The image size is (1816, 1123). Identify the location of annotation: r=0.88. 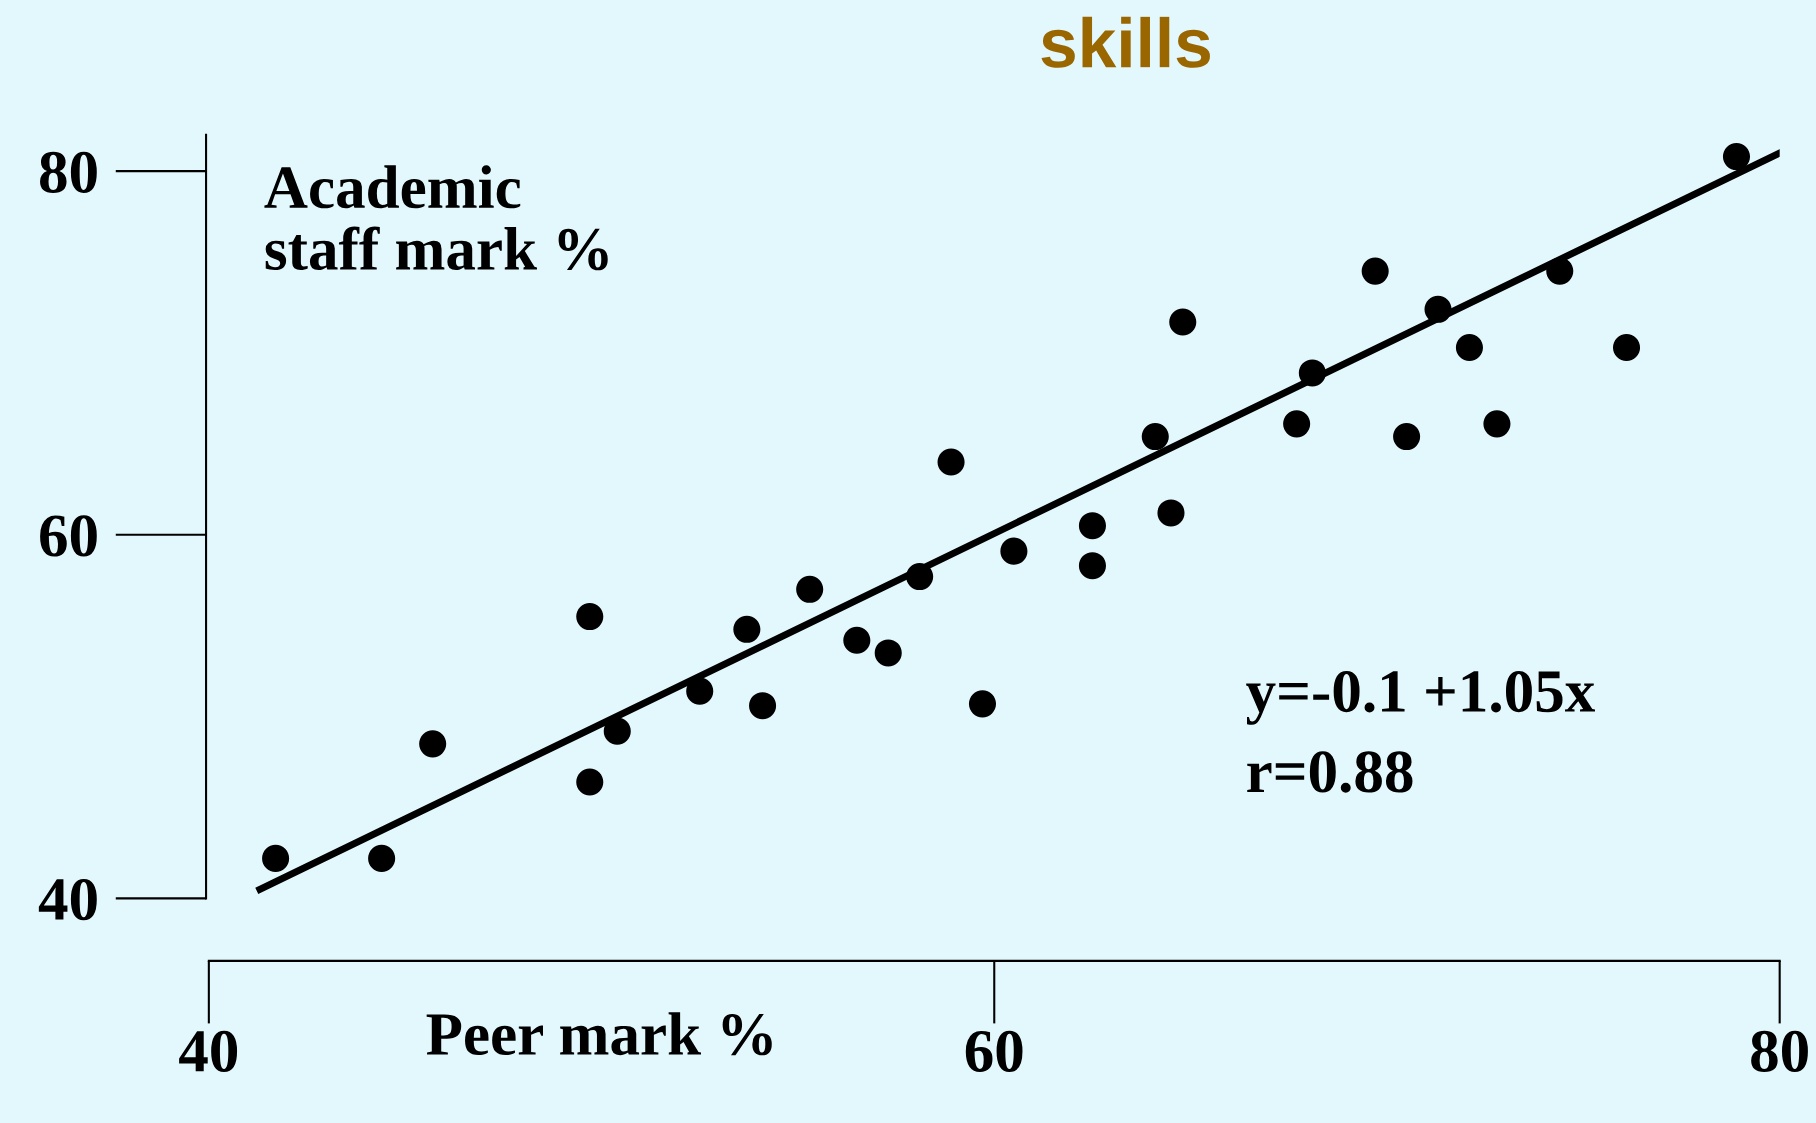
(1330, 772).